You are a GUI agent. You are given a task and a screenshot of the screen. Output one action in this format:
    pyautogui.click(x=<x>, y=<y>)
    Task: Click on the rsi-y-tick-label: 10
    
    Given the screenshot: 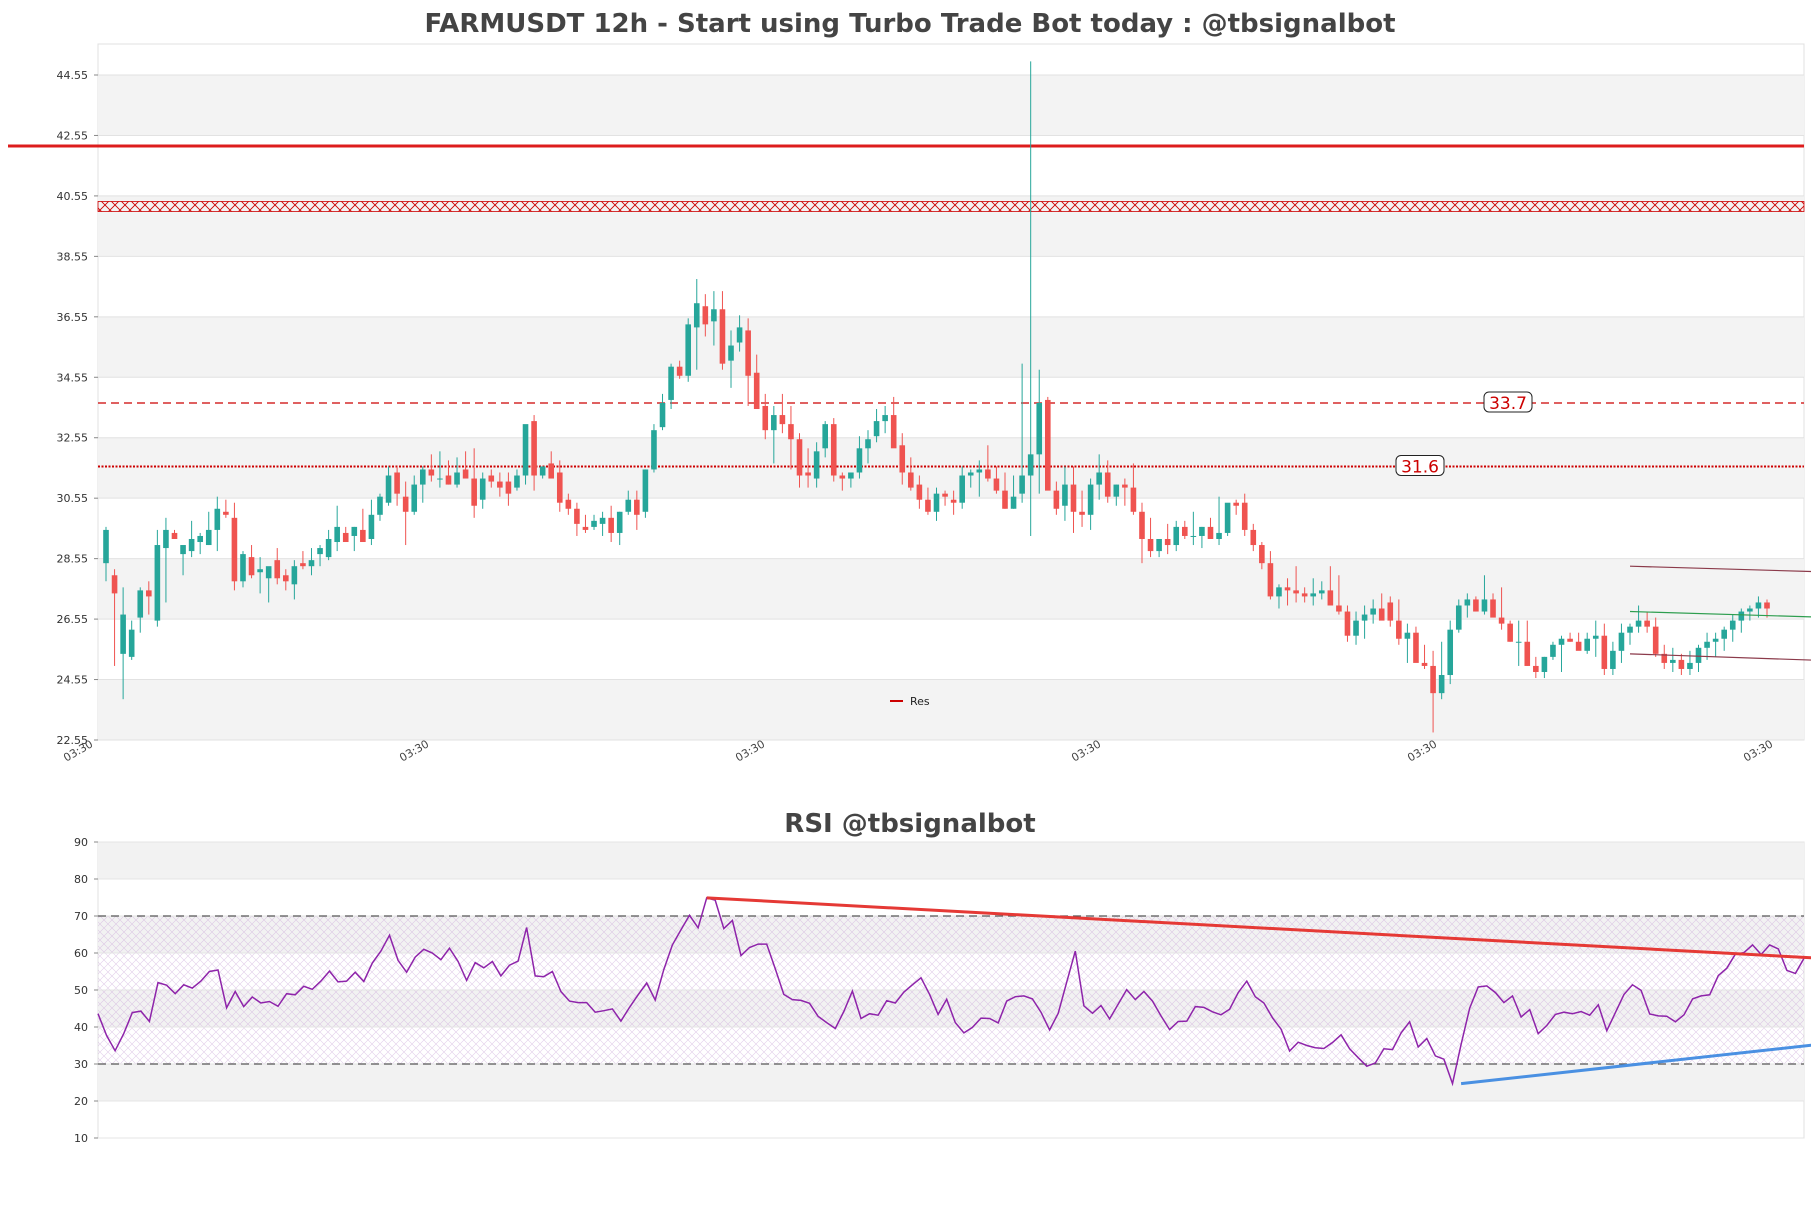 What is the action you would take?
    pyautogui.click(x=81, y=1138)
    